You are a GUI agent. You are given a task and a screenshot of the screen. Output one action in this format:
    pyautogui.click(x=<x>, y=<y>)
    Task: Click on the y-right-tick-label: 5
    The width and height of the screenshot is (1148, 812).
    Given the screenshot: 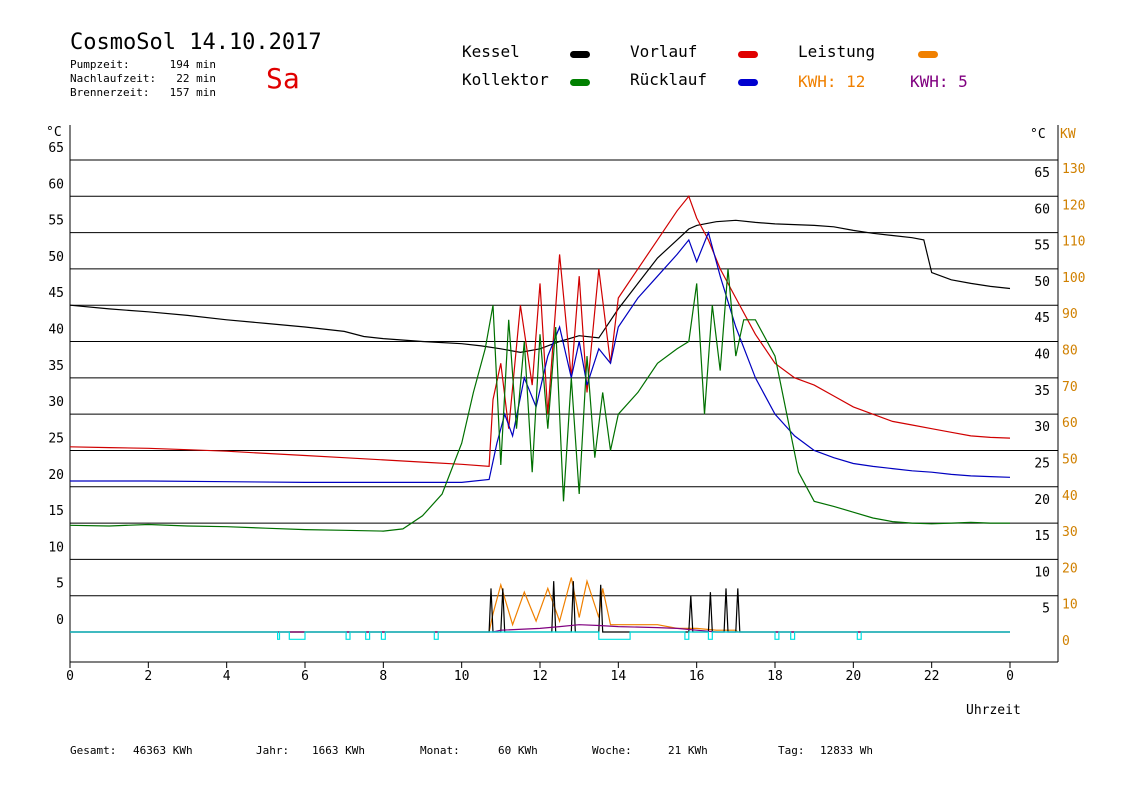 What is the action you would take?
    pyautogui.click(x=1046, y=609)
    